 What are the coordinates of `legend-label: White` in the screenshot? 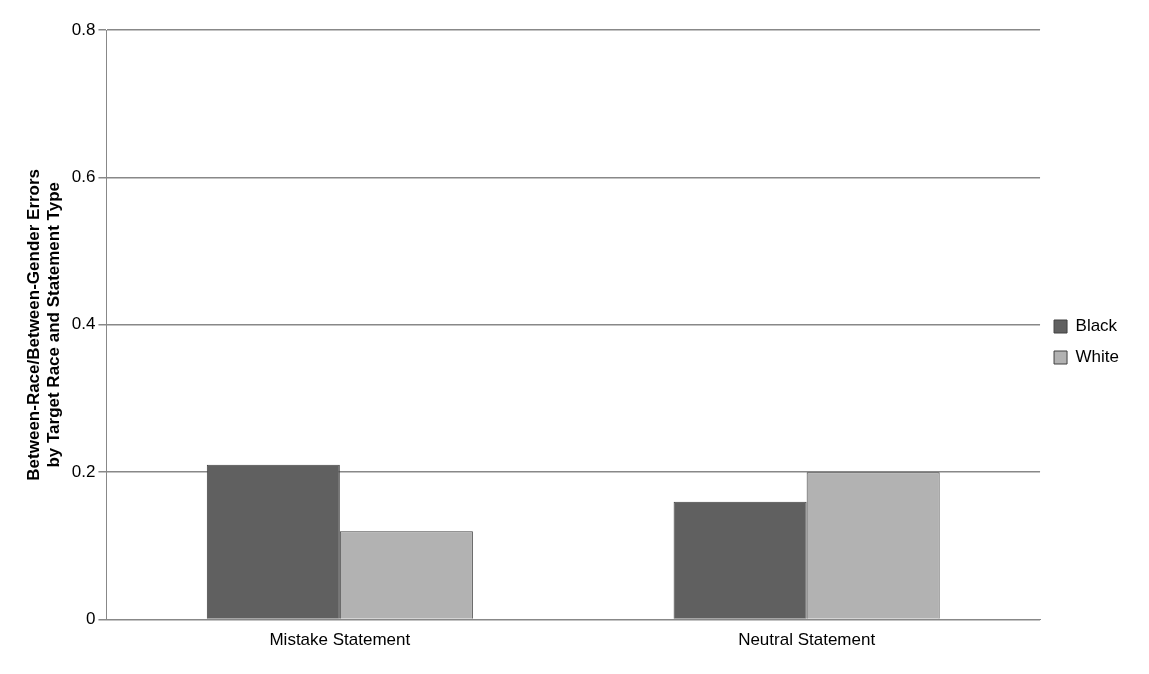 It's located at (1097, 357).